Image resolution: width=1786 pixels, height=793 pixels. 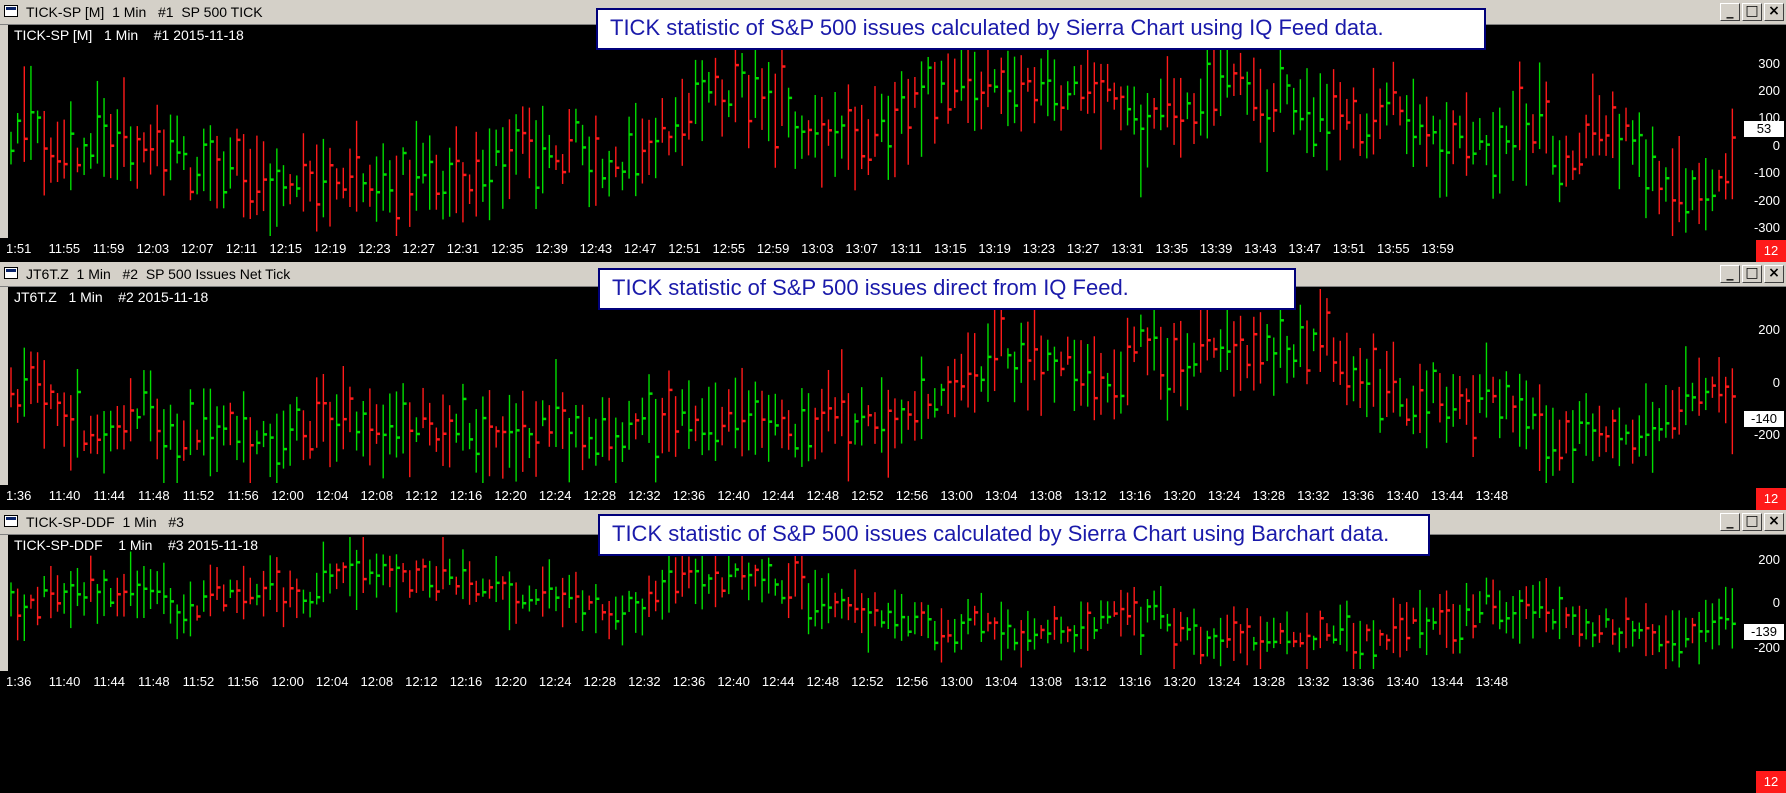 I want to click on y-axis: 300 200 100 0 -100 -200 -300 53, so click(x=1763, y=131).